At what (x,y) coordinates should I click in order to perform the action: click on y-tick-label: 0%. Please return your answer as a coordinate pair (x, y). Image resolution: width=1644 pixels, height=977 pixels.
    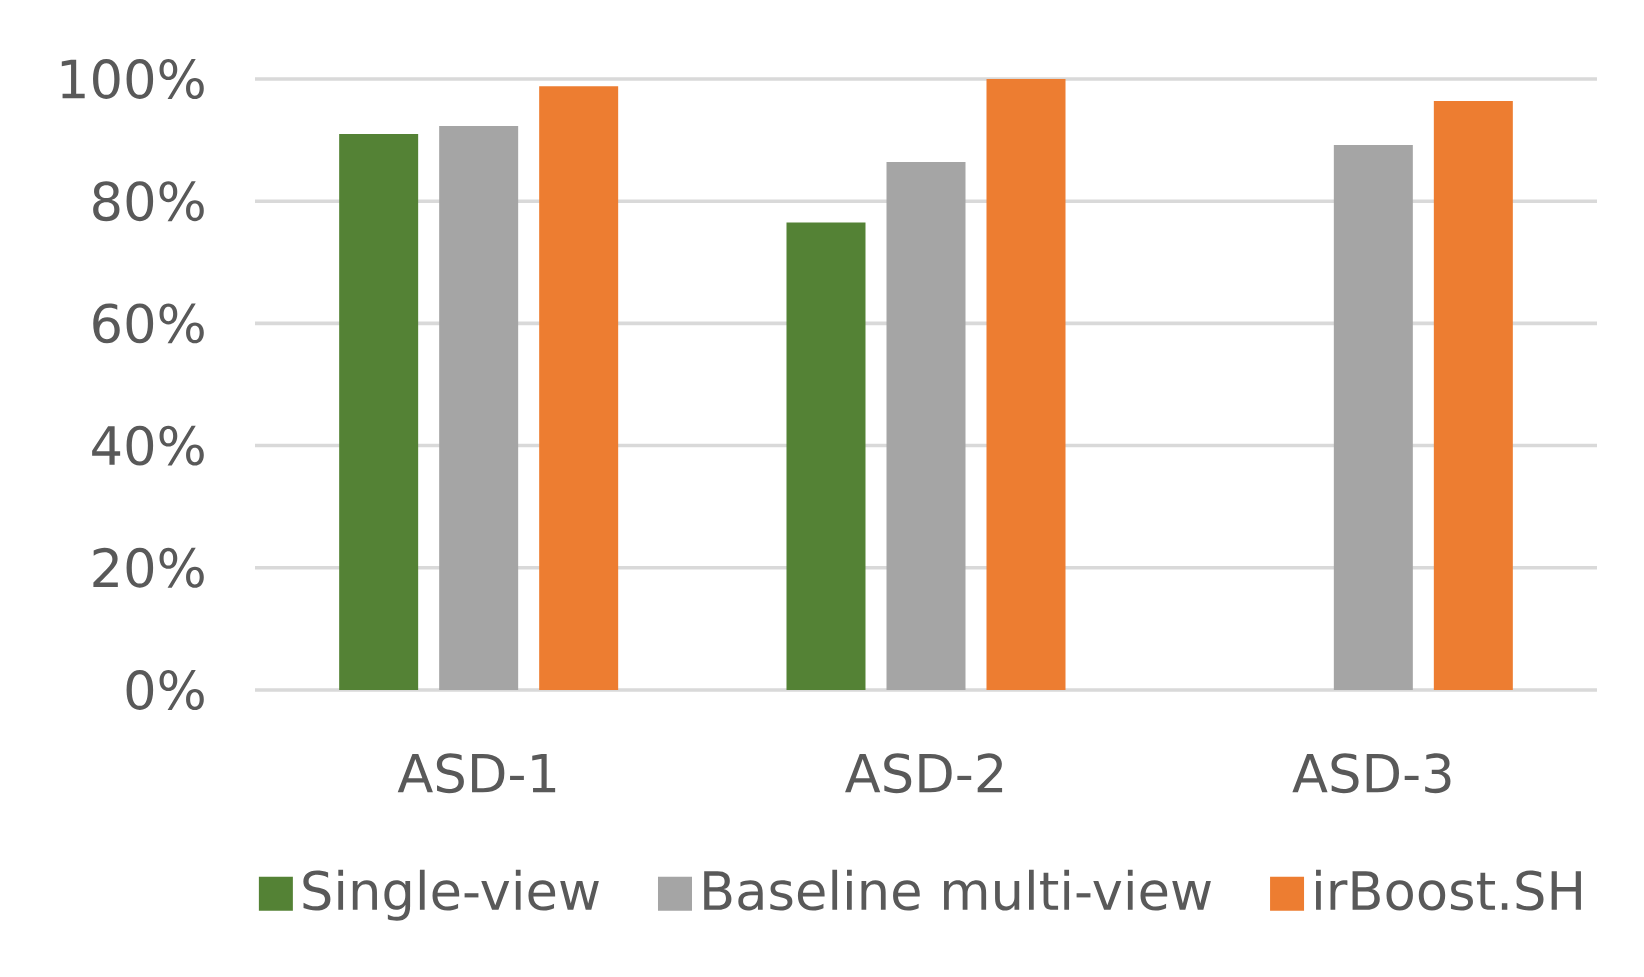
    Looking at the image, I should click on (165, 690).